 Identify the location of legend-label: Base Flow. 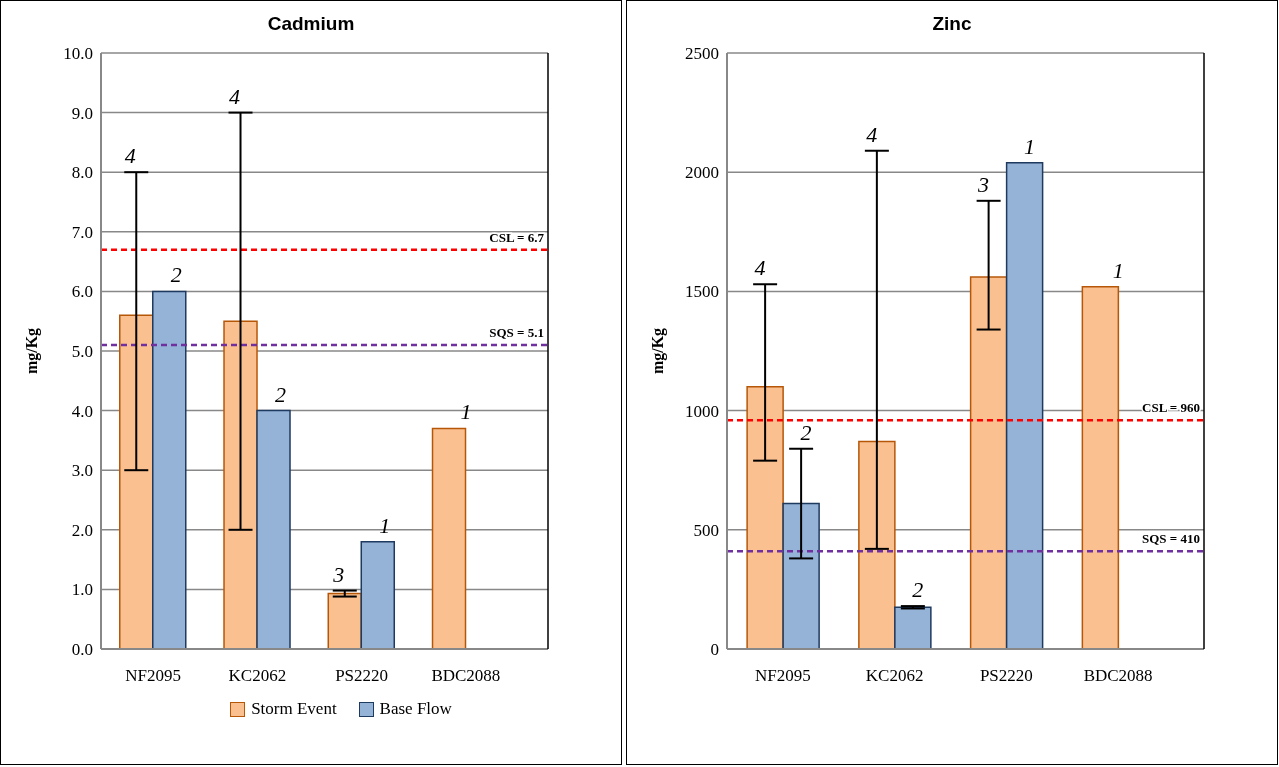
(415, 709).